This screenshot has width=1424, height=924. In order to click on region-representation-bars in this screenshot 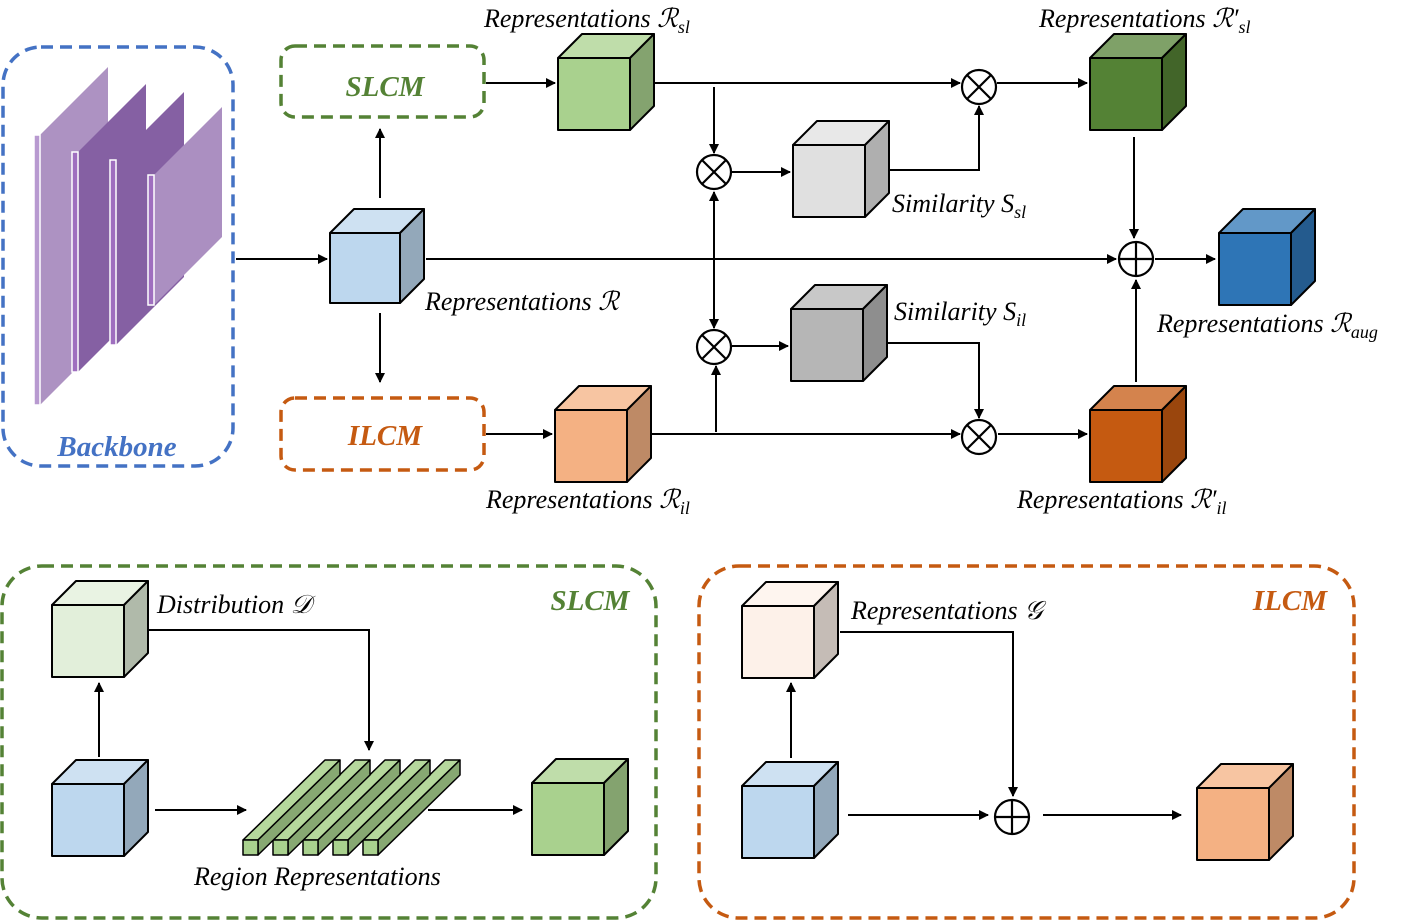, I will do `click(351, 807)`.